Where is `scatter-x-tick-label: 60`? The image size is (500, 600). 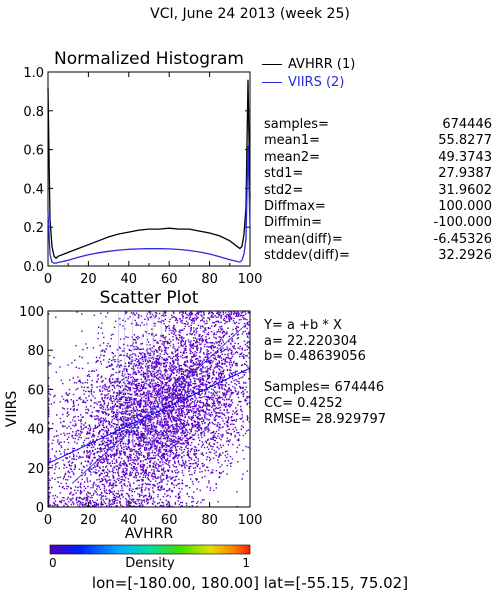 scatter-x-tick-label: 60 is located at coordinates (169, 520).